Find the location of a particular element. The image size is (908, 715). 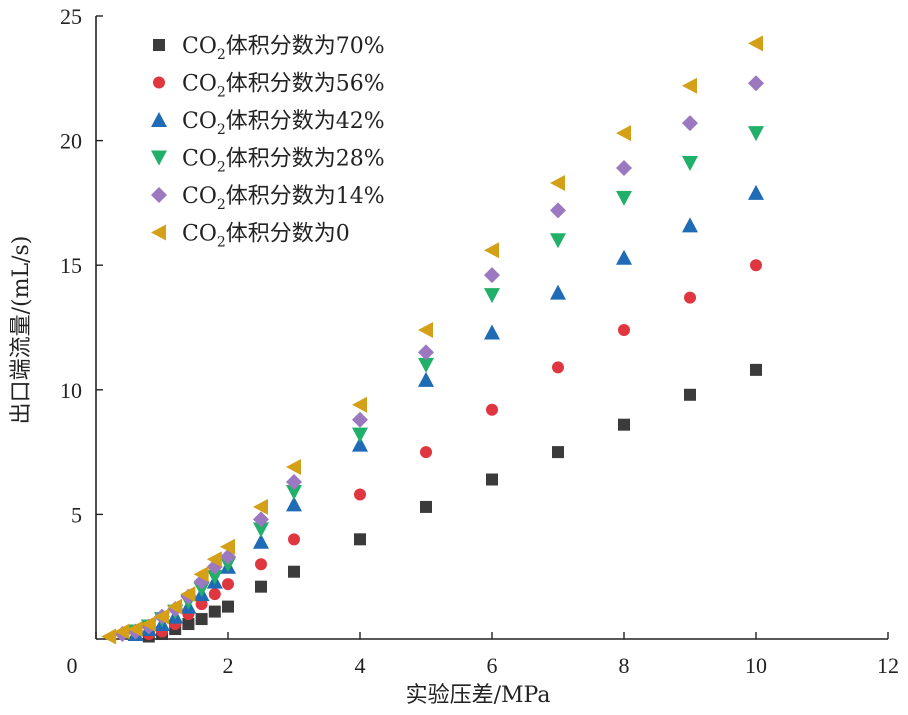

legend-item-6: CO2体积分数为0 is located at coordinates (250, 236).